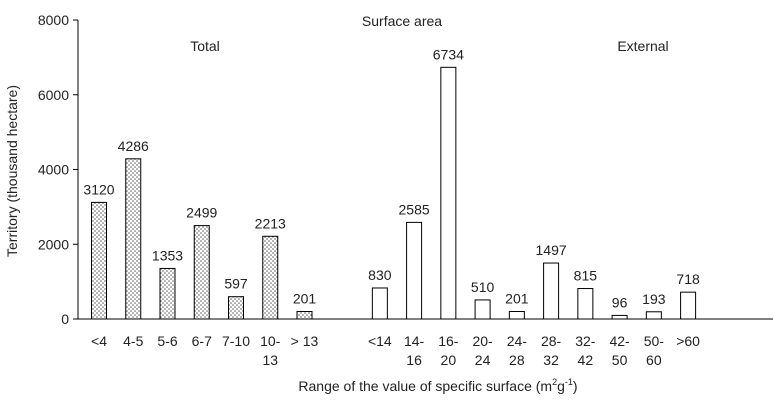  What do you see at coordinates (65, 319) in the screenshot?
I see `y-tick-label: 0` at bounding box center [65, 319].